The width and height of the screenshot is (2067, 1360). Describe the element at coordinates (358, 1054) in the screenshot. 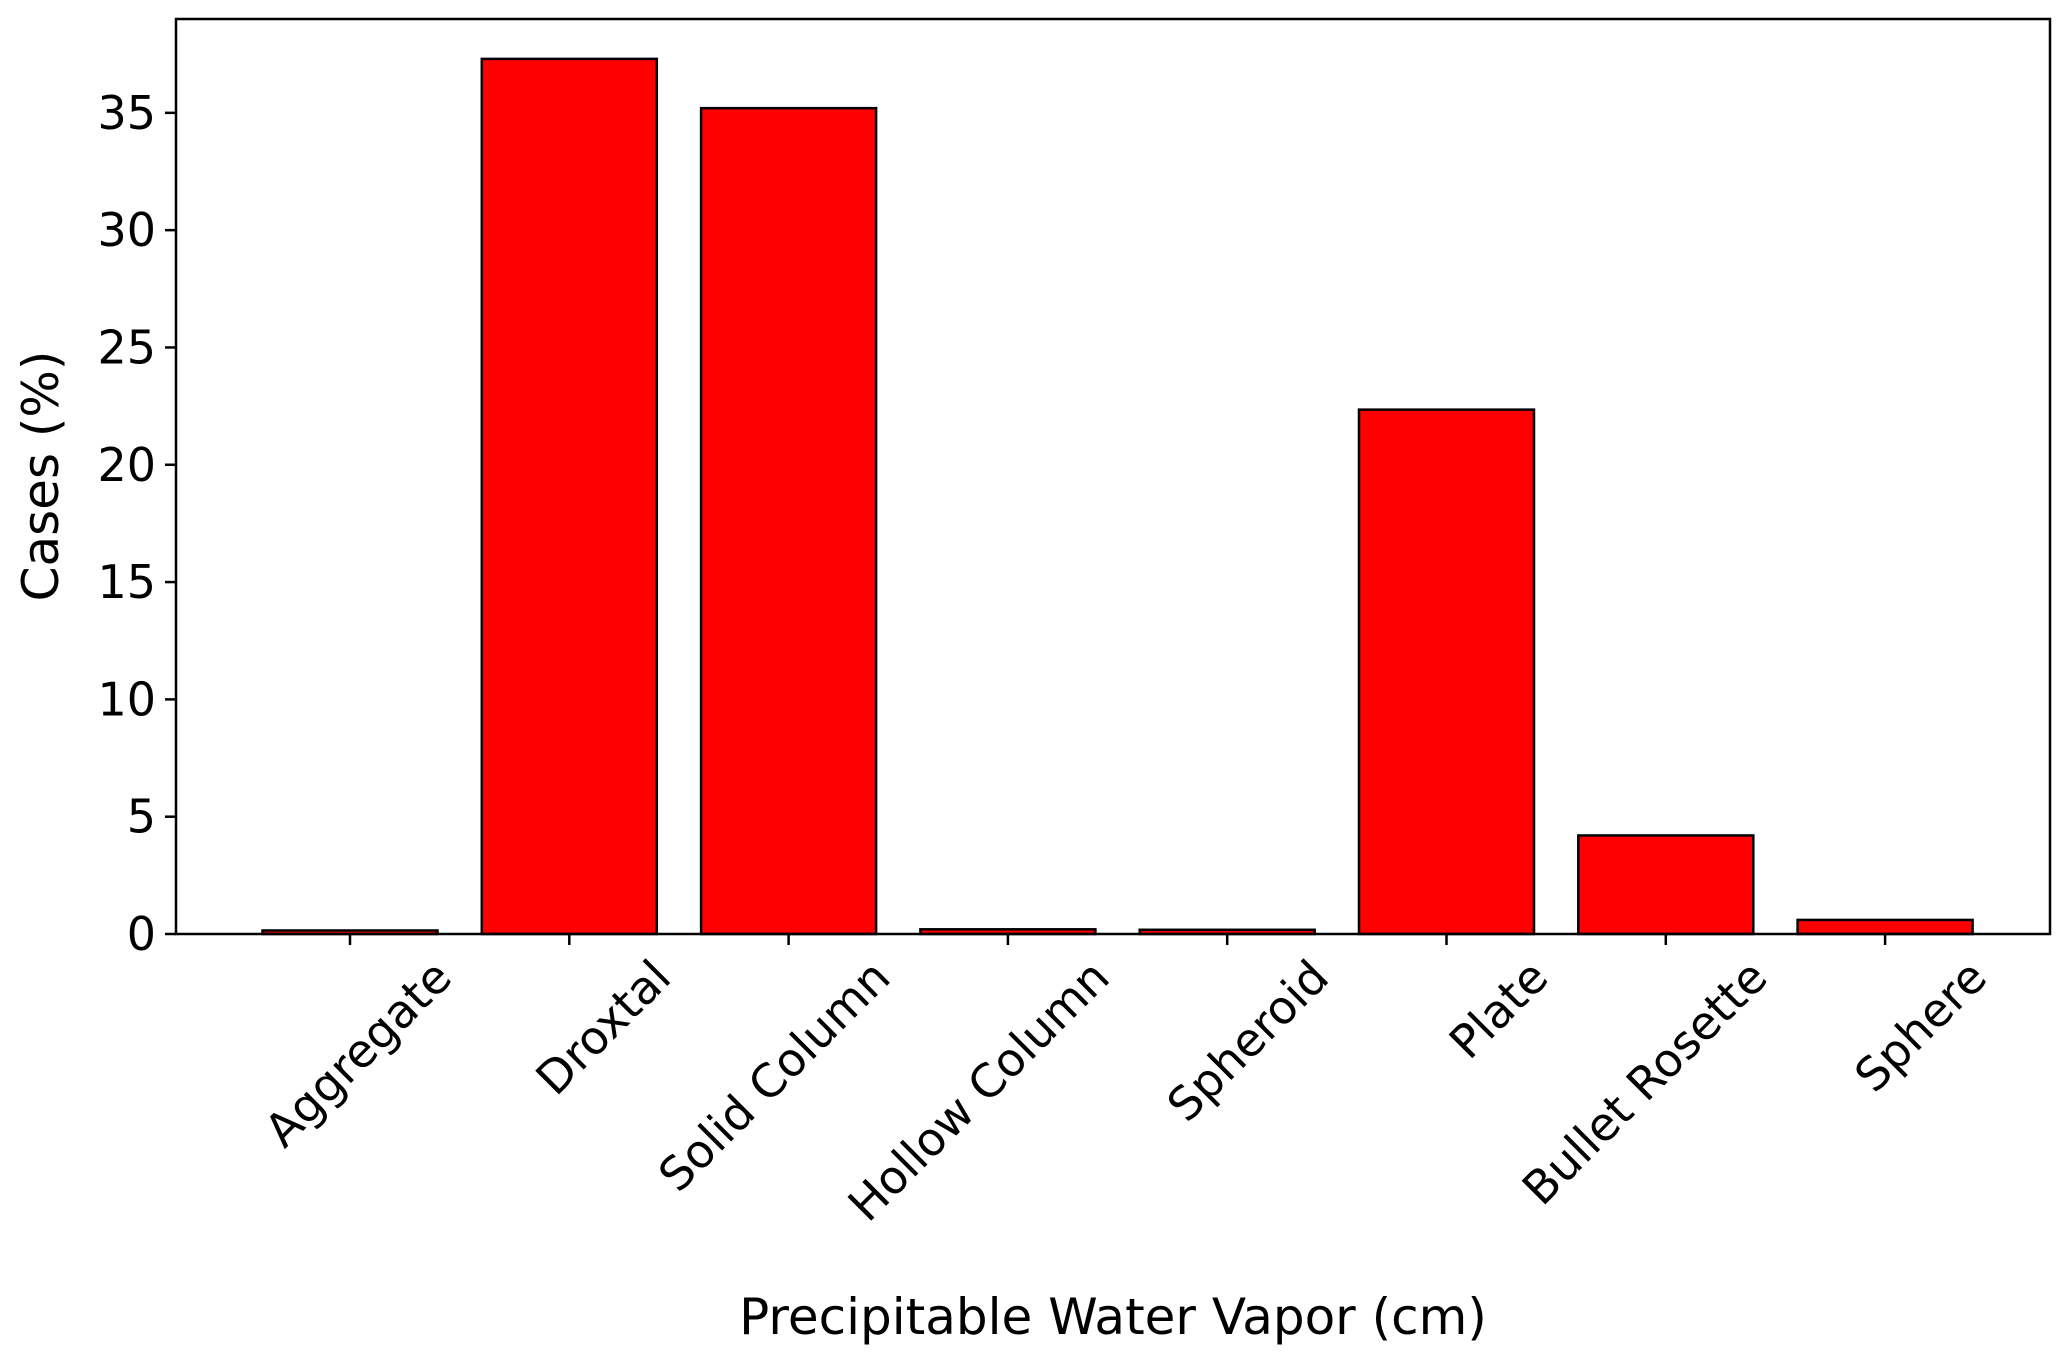

I see `x-tick-label-aggregate: Aggregate` at that location.